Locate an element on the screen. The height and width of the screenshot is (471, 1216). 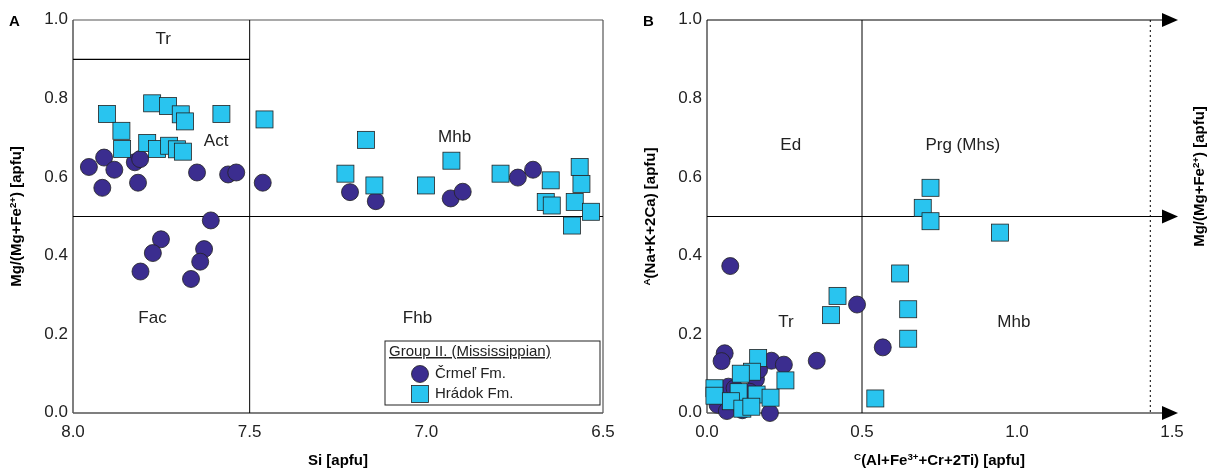
annotation: Prg (Mhs) is located at coordinates (963, 145).